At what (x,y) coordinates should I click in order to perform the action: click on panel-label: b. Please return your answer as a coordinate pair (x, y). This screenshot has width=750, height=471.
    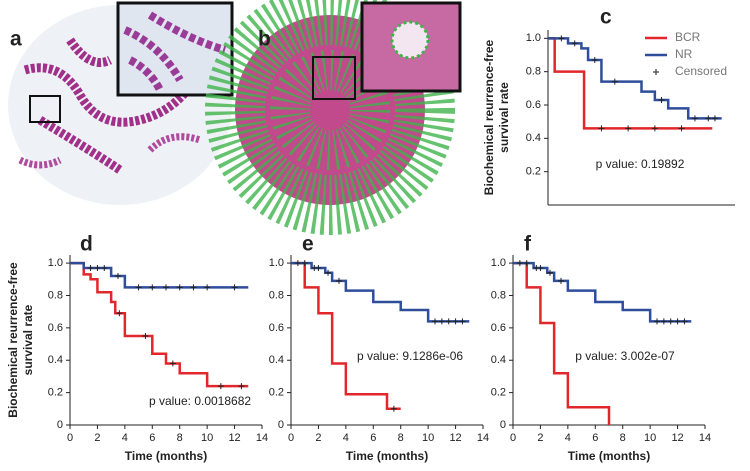
    Looking at the image, I should click on (264, 39).